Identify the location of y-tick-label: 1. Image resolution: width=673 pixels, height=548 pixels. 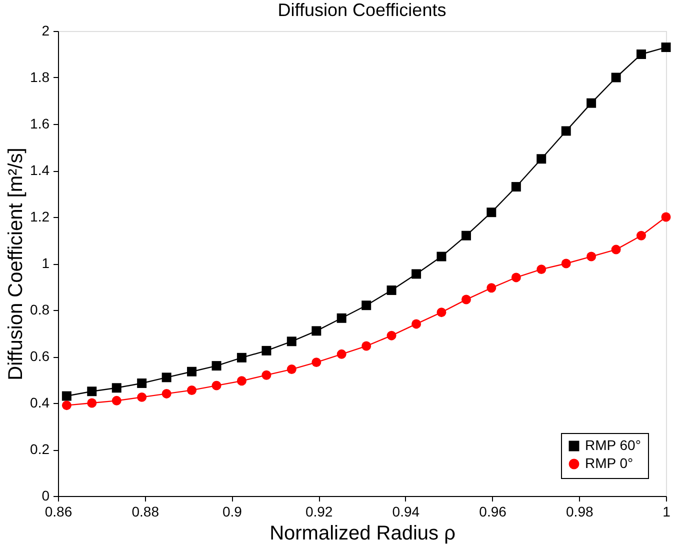
(46, 263).